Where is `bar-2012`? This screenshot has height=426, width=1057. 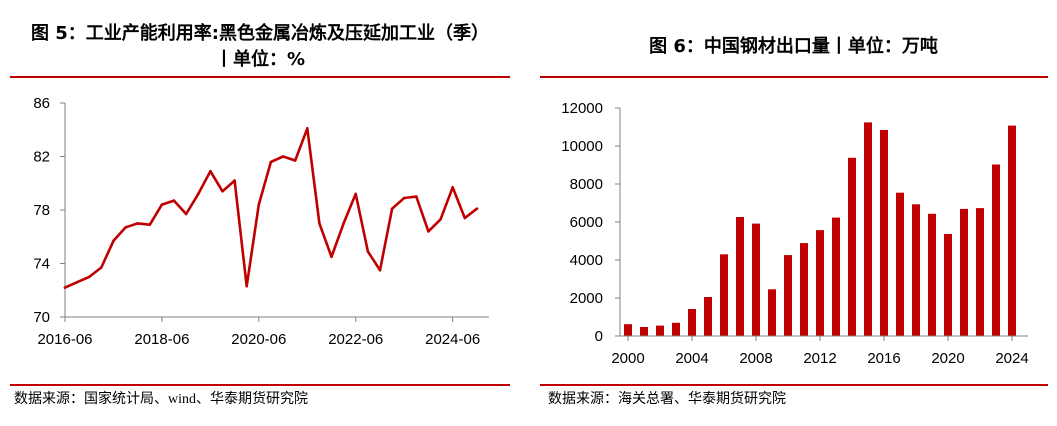
bar-2012 is located at coordinates (820, 283).